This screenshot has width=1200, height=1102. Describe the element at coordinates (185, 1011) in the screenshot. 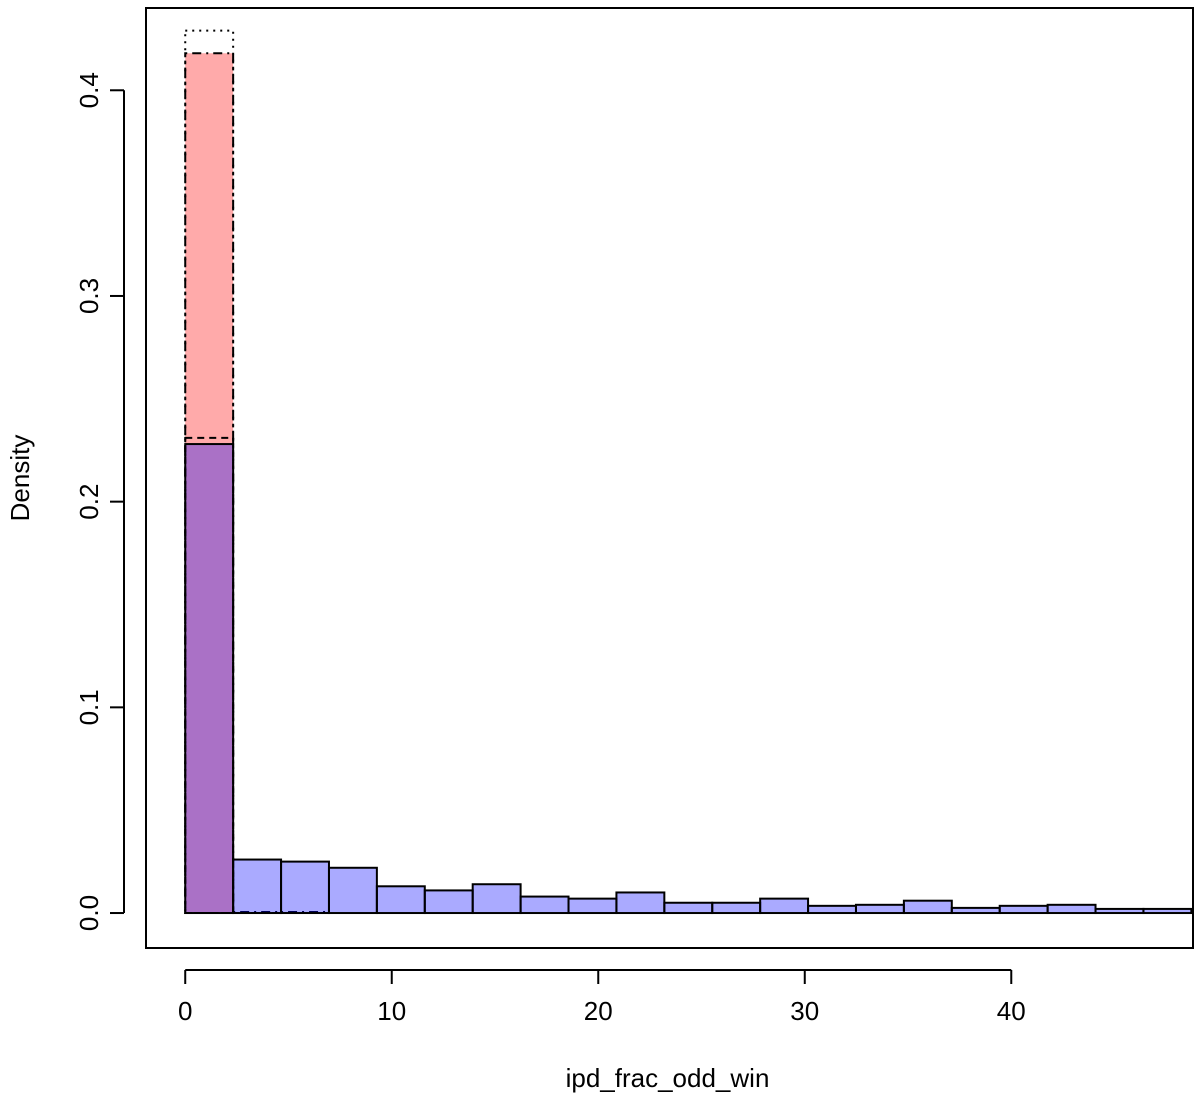

I see `x-tick-label: 0` at that location.